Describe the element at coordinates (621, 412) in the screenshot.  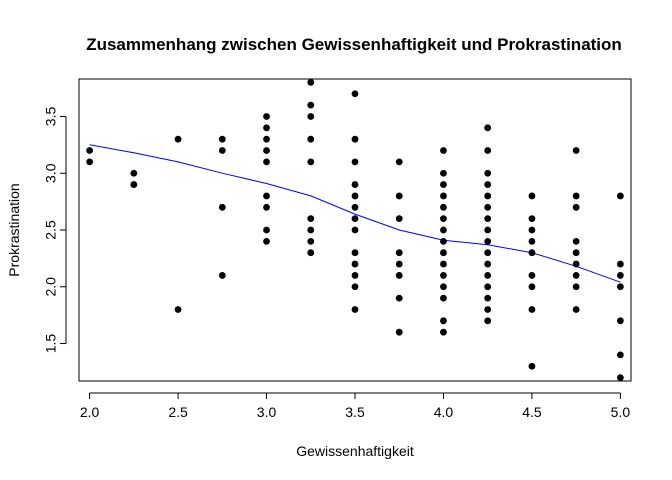
I see `x-tick-label: 5.0` at that location.